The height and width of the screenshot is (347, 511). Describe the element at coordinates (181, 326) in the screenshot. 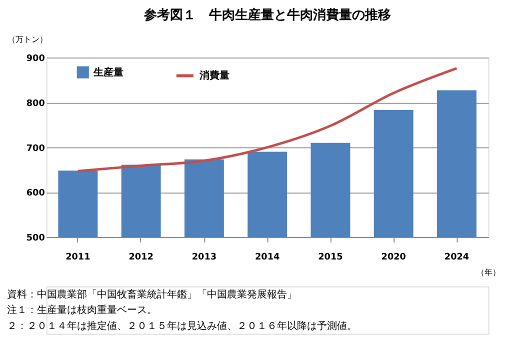

I see `text: ２：２０１４年は推定値、２０１５年は見込み値、２０１６年以降は予測値。` at that location.